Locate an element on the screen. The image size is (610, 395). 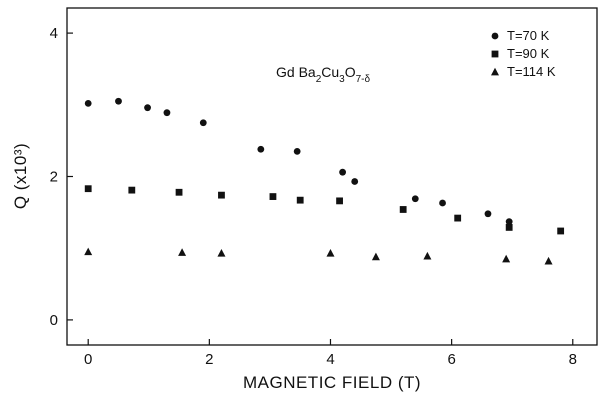
legend-triangle-marker is located at coordinates (495, 71).